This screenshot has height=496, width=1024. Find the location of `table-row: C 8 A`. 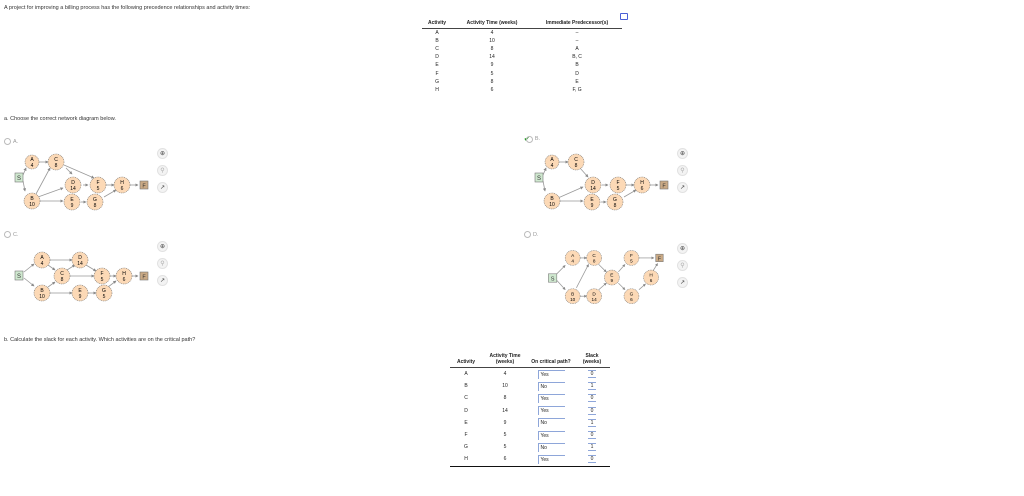

table-row: C 8 A is located at coordinates (522, 49).